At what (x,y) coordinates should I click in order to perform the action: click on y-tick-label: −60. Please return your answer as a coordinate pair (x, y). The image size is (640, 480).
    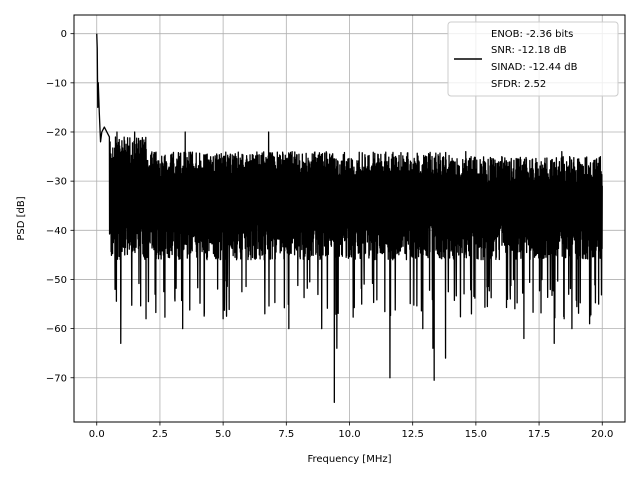
    Looking at the image, I should click on (56, 329).